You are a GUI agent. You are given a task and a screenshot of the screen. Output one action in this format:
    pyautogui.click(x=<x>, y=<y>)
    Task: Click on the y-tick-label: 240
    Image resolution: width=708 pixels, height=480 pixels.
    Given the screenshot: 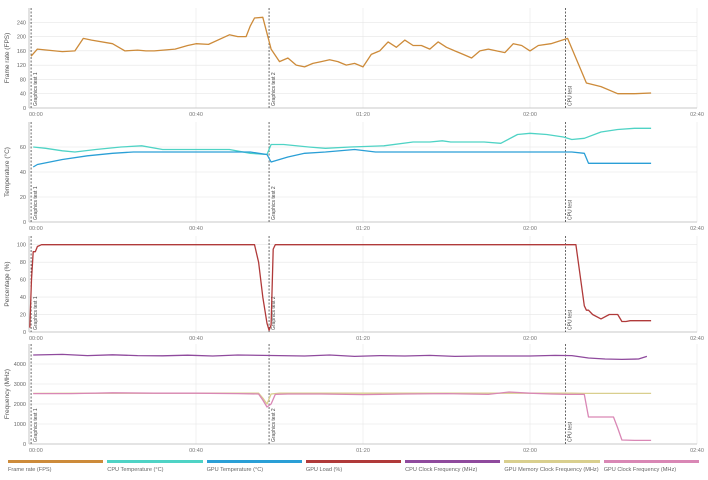 What is the action you would take?
    pyautogui.click(x=21, y=23)
    